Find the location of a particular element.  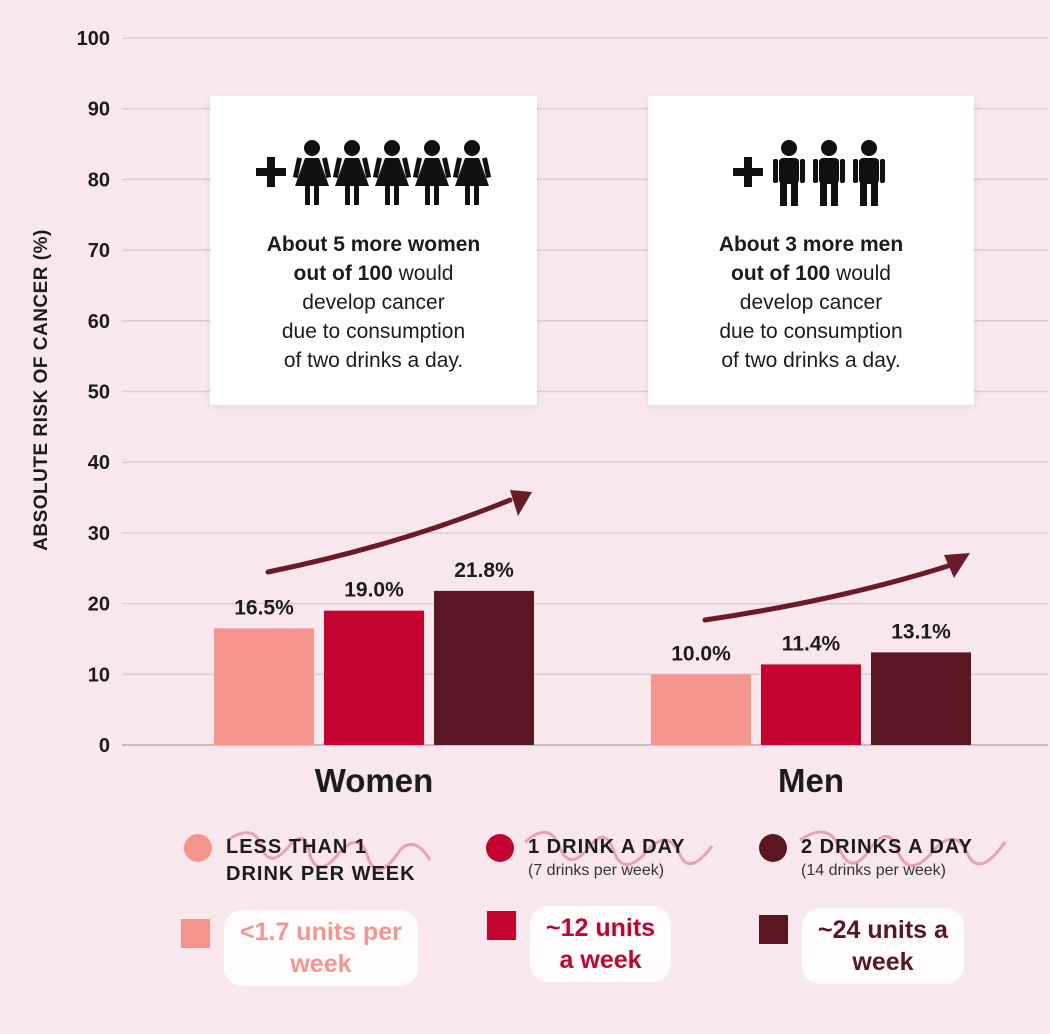

bar-data-labels: 16.5% 10.0% 19.0% 11.4% 21.8% 13.1% is located at coordinates (592, 612).